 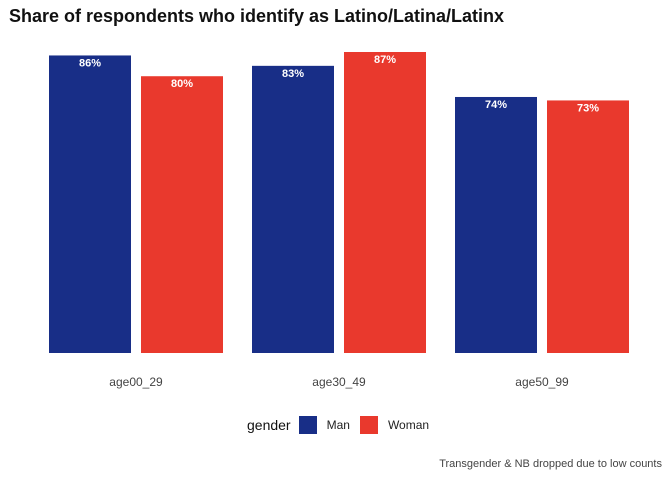 I want to click on legend-item-man: Man, so click(x=324, y=425).